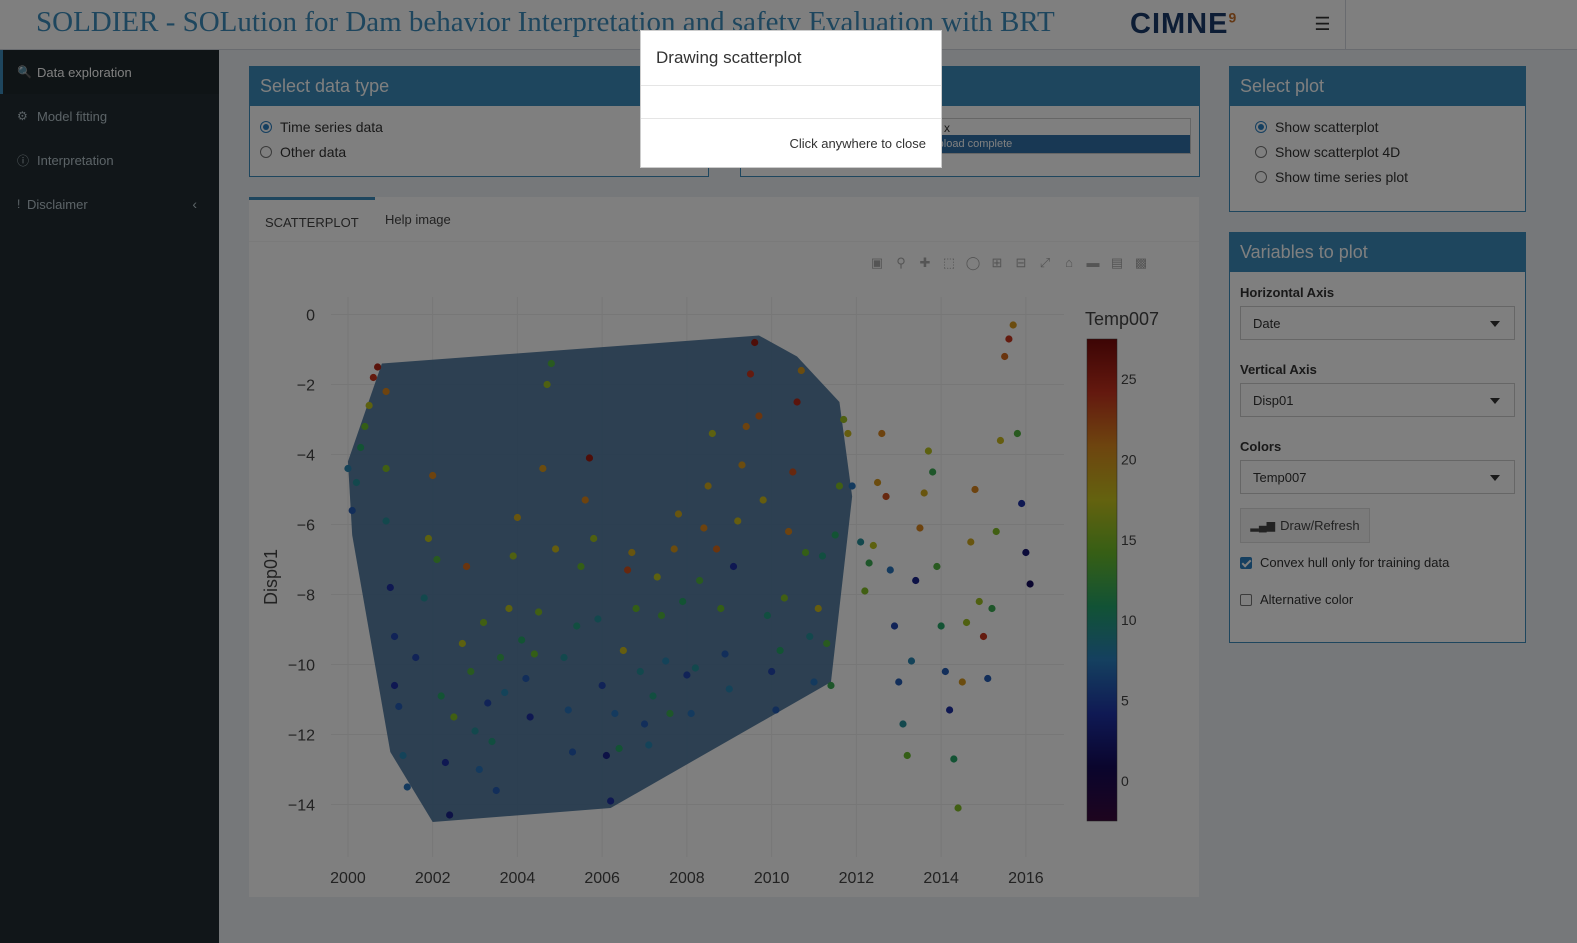  Describe the element at coordinates (857, 143) in the screenshot. I see `modal-close-hint: Click anywhere to close` at that location.